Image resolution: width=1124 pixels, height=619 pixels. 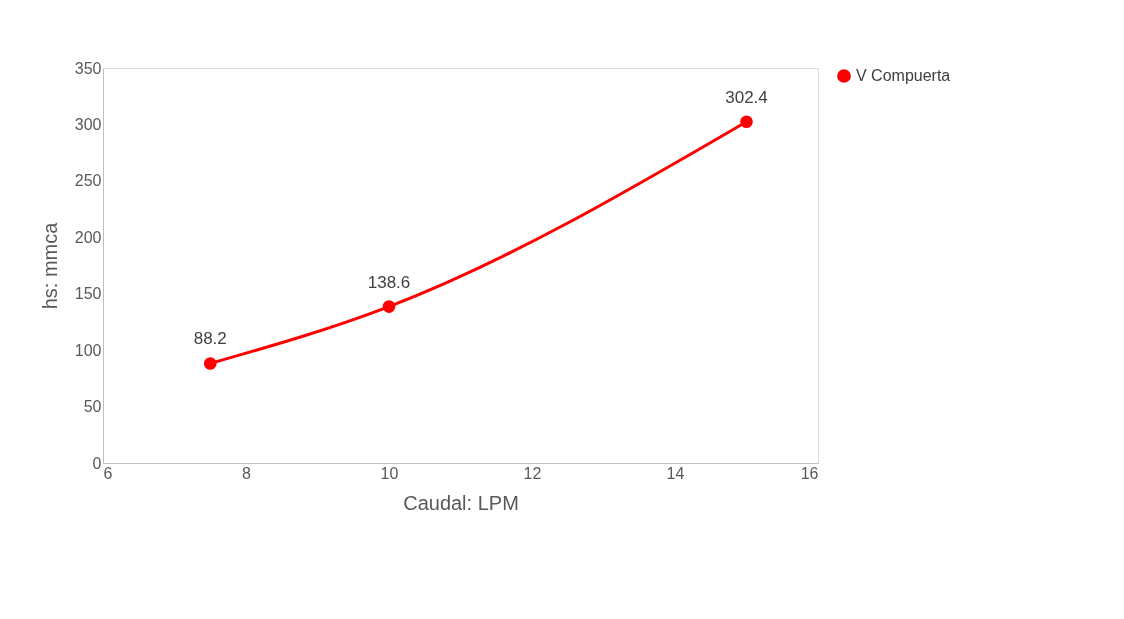 What do you see at coordinates (210, 339) in the screenshot?
I see `data-label: 88.2` at bounding box center [210, 339].